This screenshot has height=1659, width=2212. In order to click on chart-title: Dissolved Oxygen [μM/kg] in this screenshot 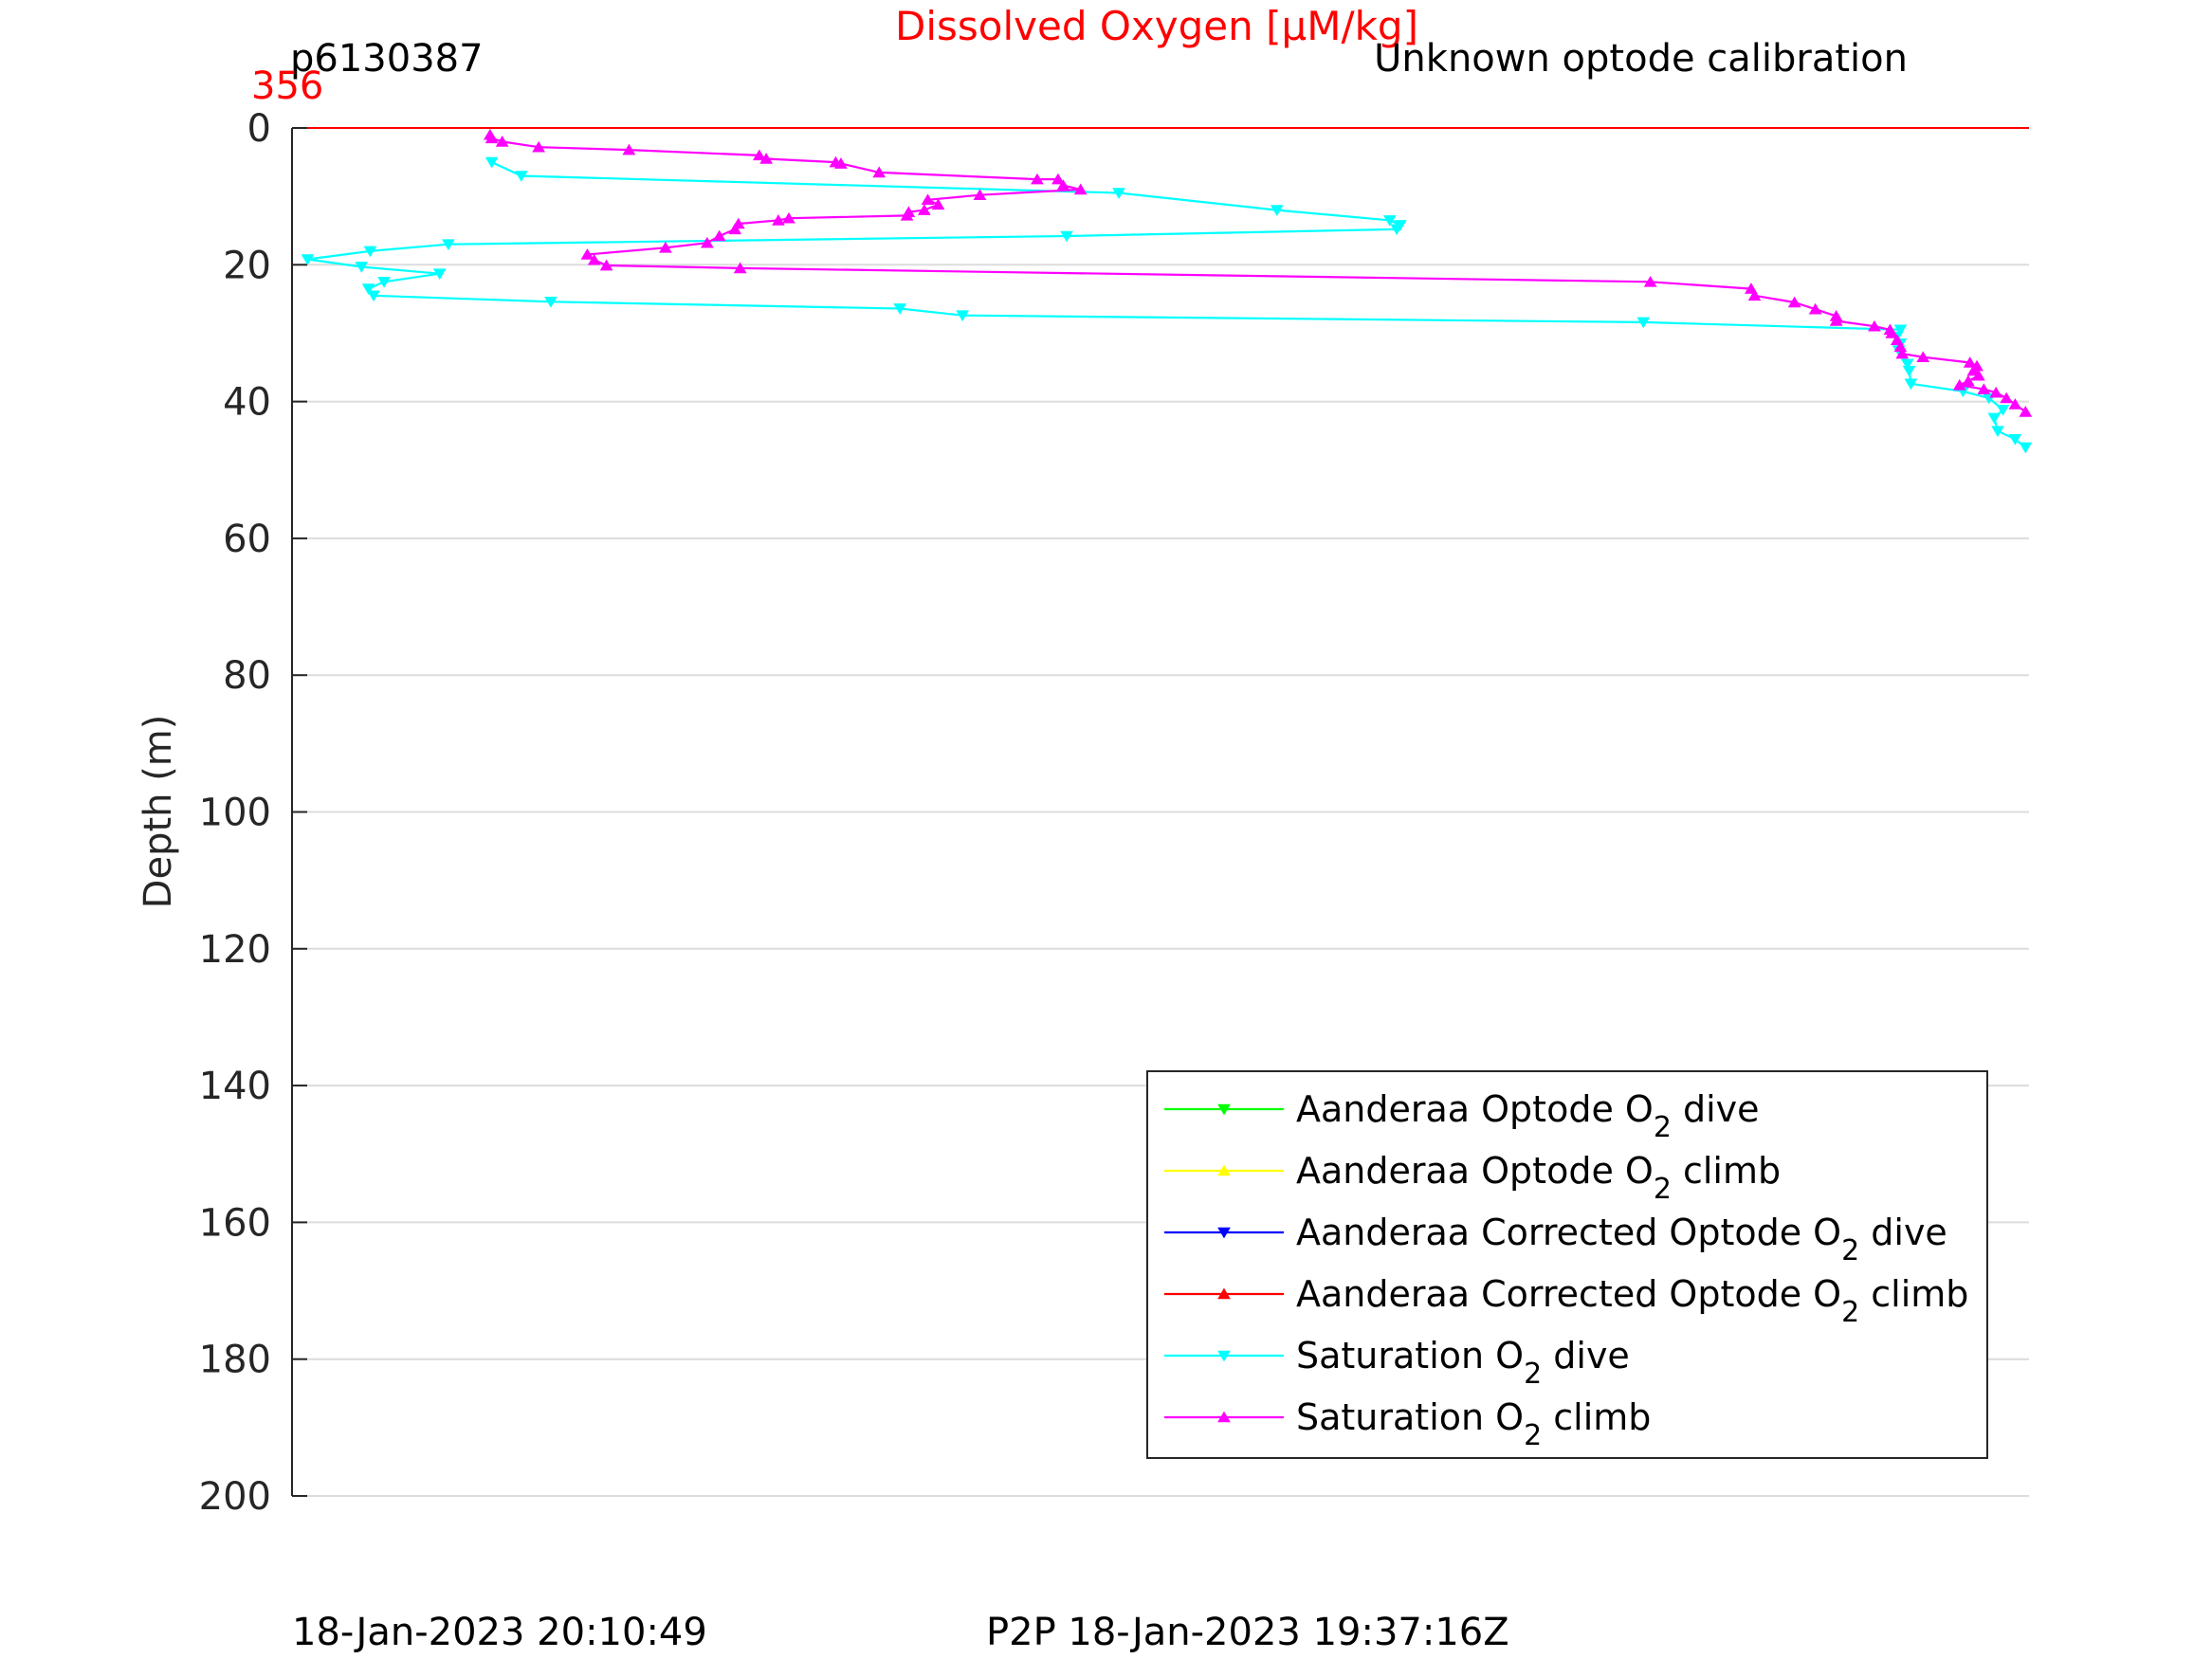, I will do `click(1156, 26)`.